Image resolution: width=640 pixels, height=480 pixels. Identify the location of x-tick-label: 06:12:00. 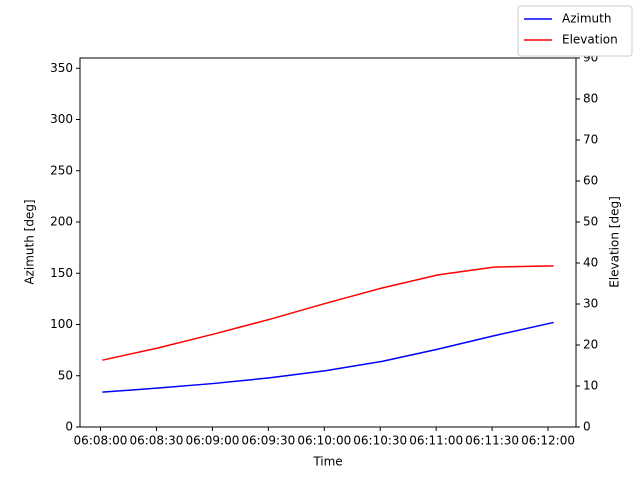
(548, 441).